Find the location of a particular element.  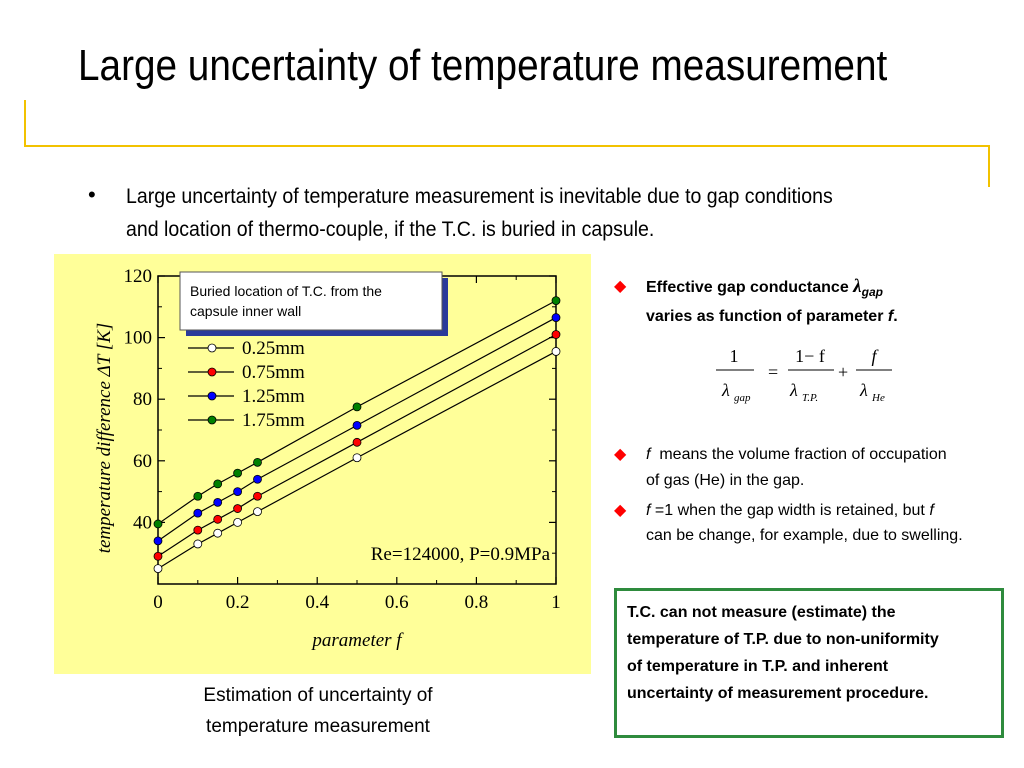

note-line: of temperature in T.P. and inherent is located at coordinates (758, 666).